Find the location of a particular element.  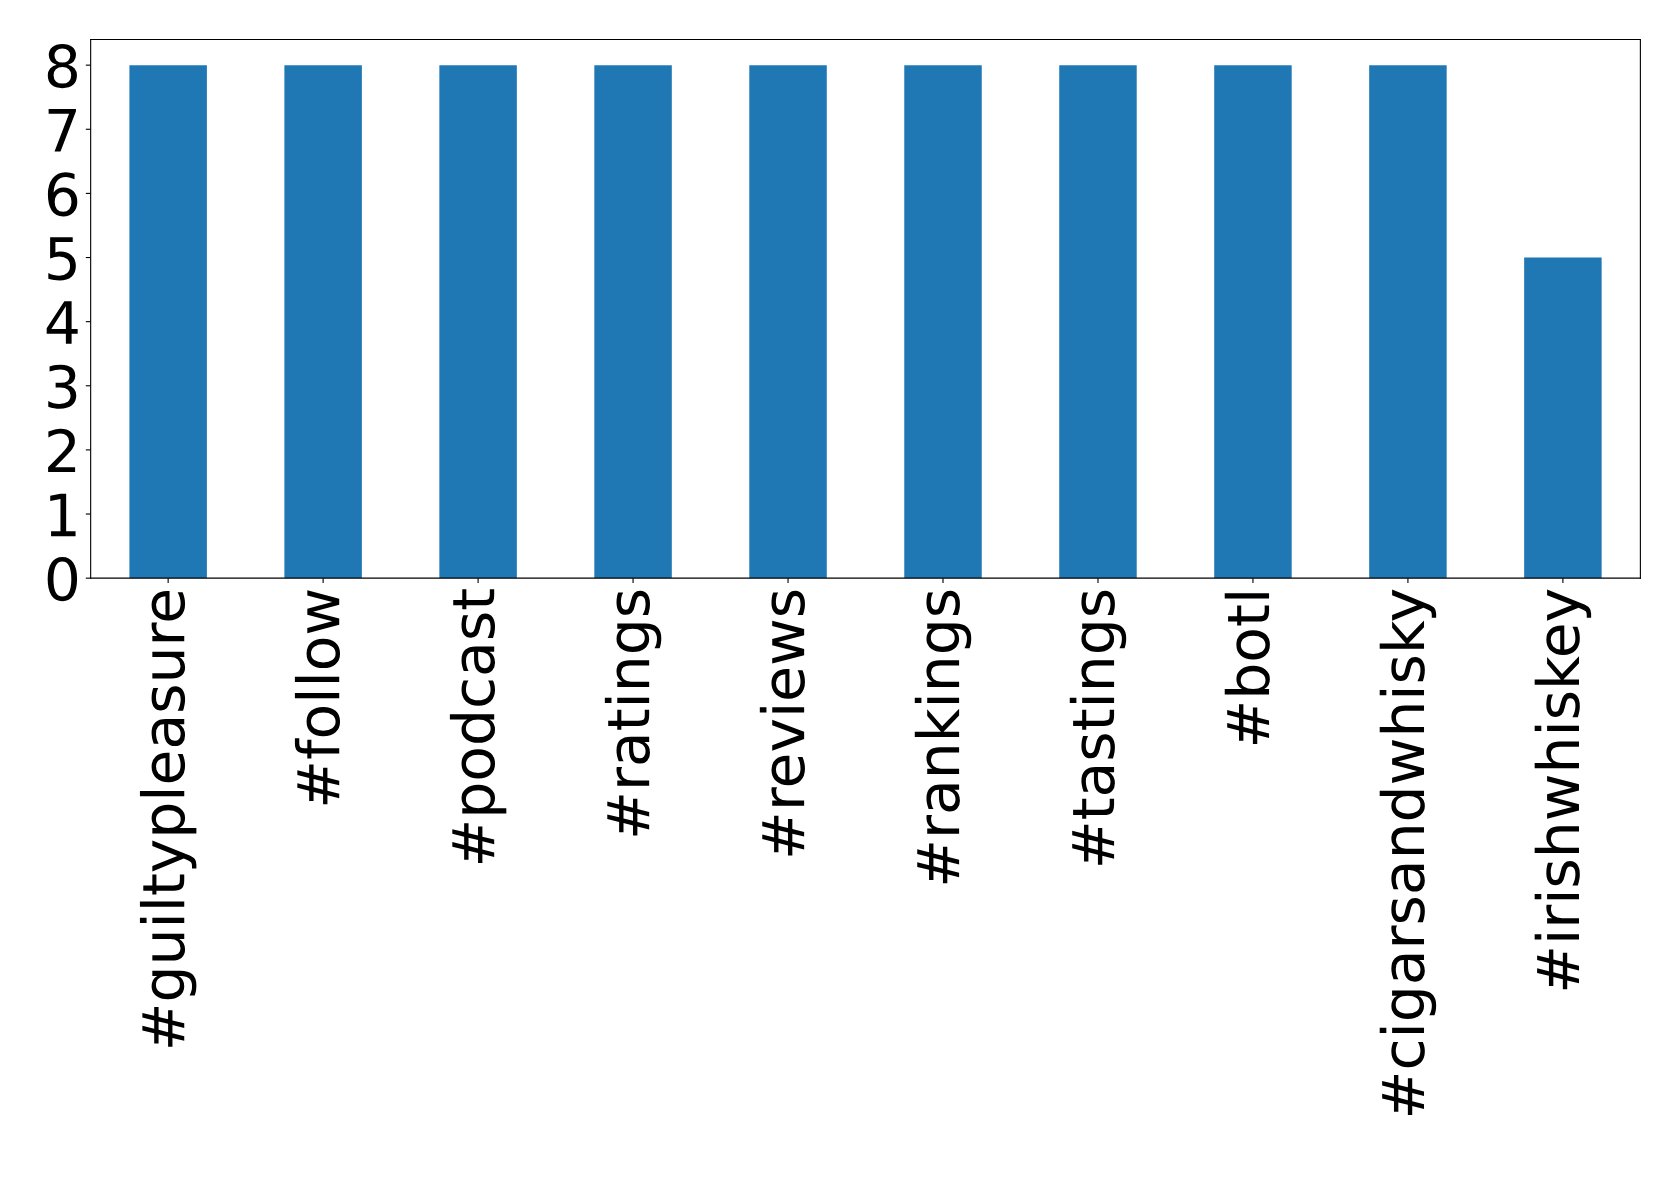

x-tick-label: #podcast is located at coordinates (478, 726).